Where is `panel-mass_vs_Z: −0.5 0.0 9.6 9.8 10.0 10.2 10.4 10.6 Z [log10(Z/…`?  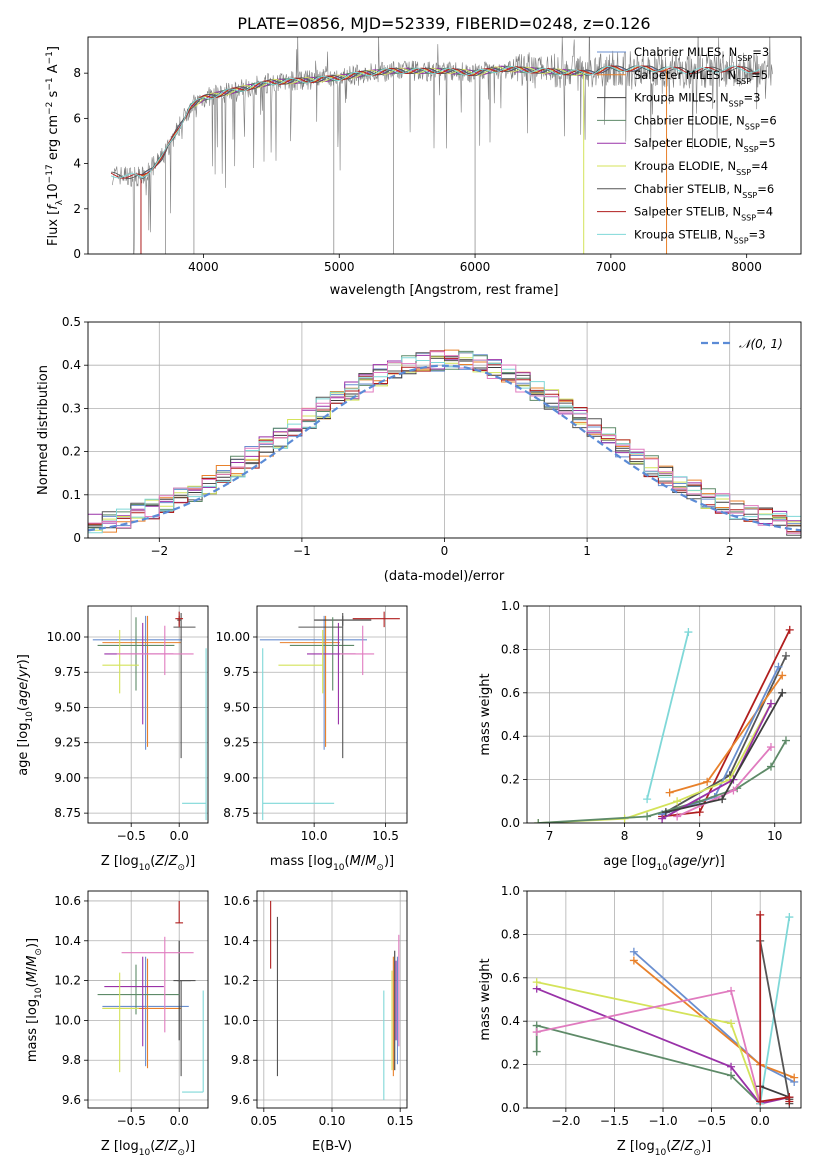
panel-mass_vs_Z: −0.5 0.0 9.6 9.8 10.0 10.2 10.4 10.6 Z [log10(Z/… is located at coordinates (117, 1024).